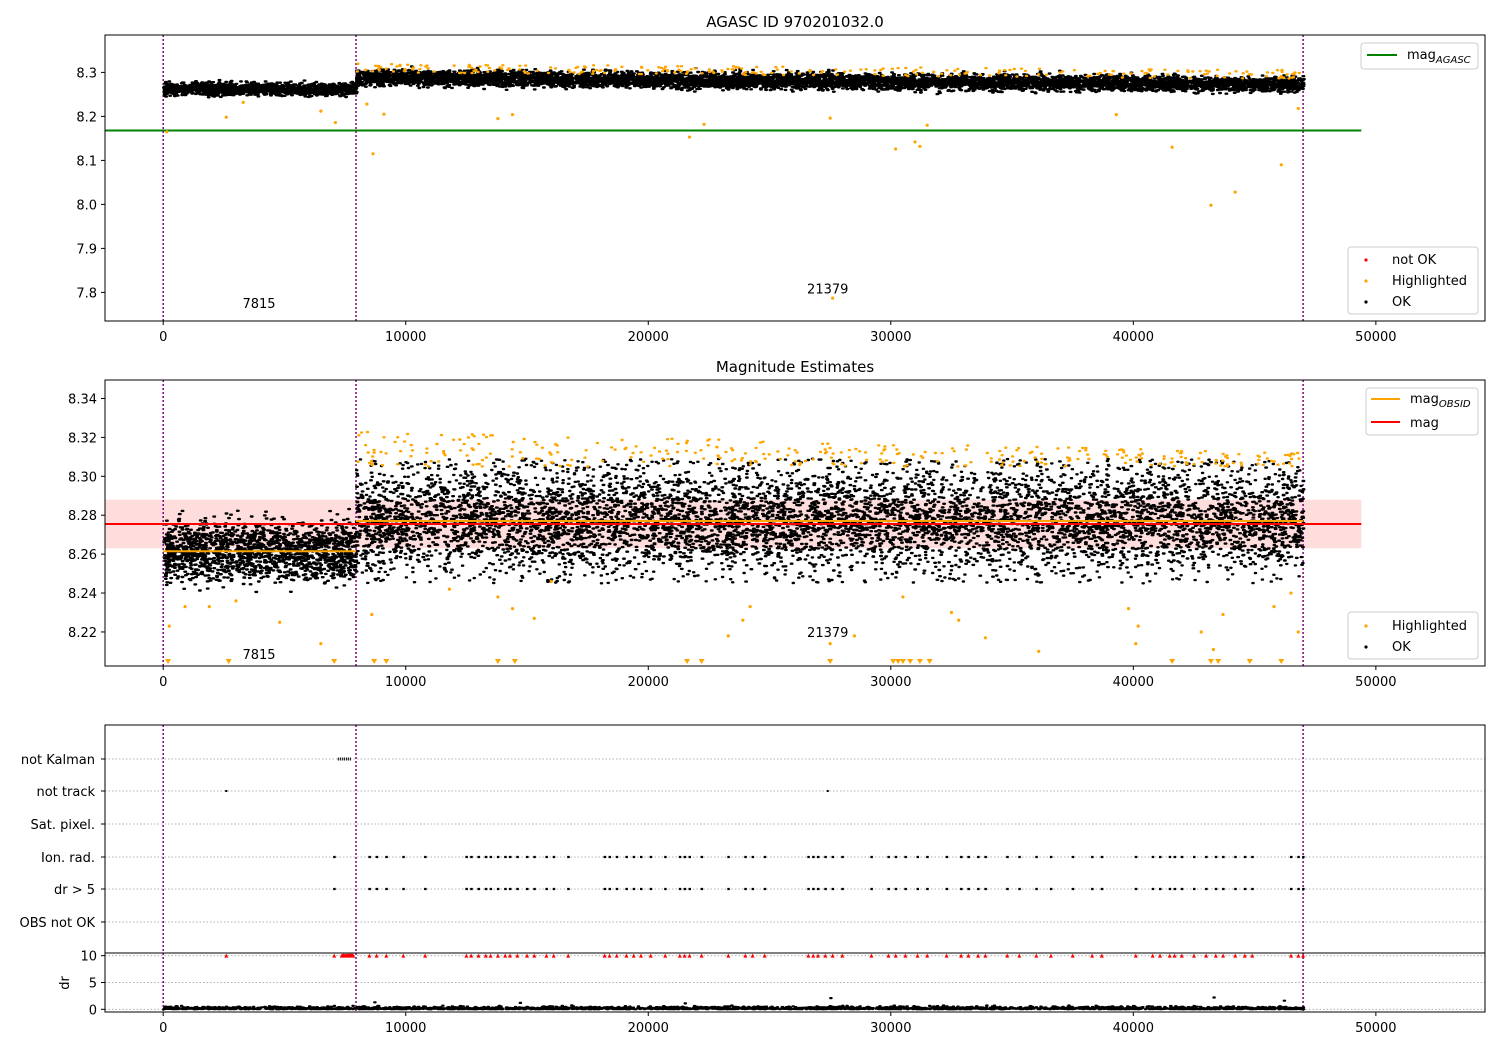  Describe the element at coordinates (65, 983) in the screenshot. I see `dr-axis-label: dr` at that location.